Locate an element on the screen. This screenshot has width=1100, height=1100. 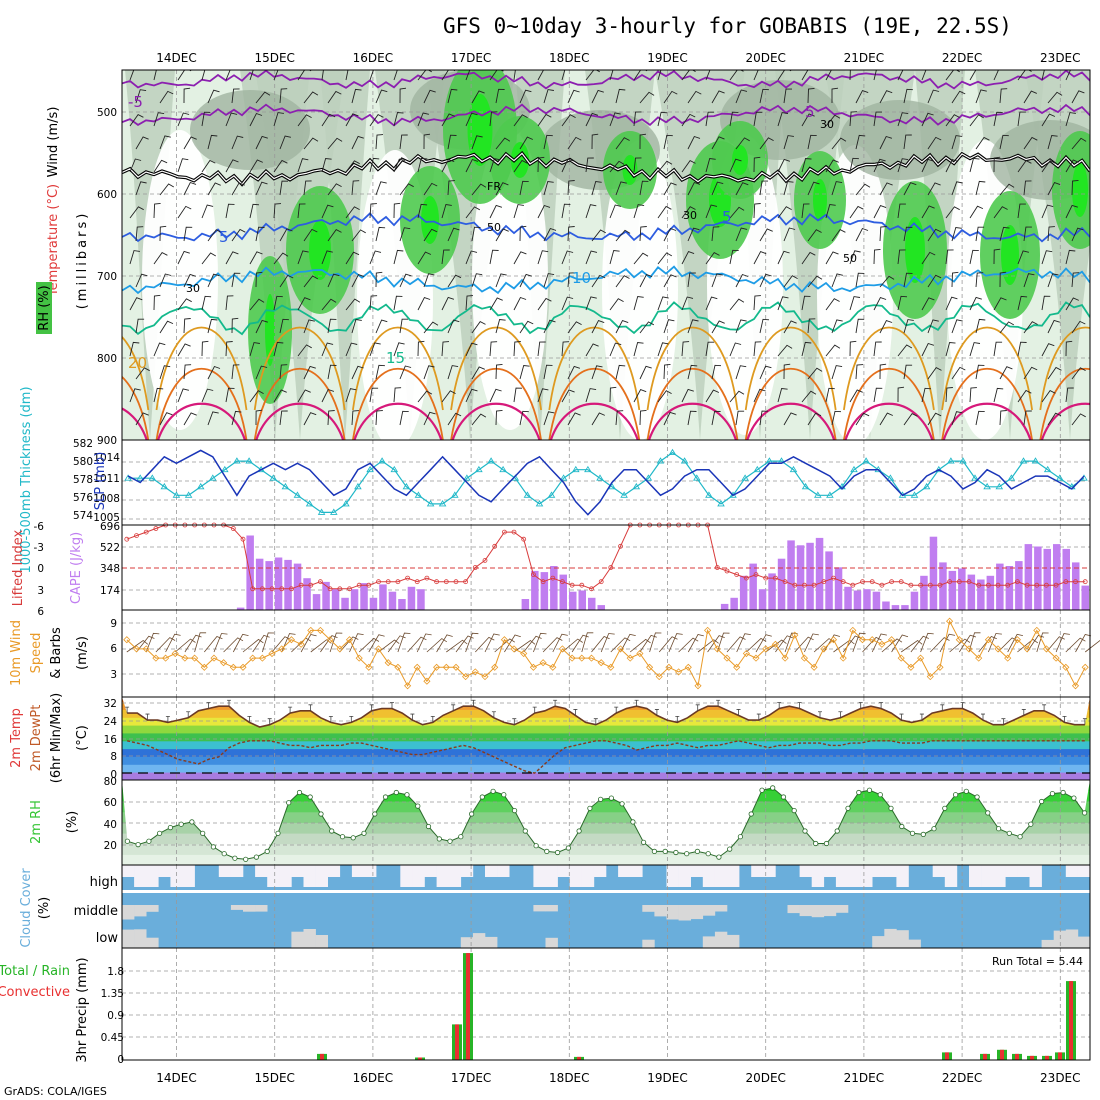
temp2m-ticks: 32 24 16 8 0 is located at coordinates (111, 739).